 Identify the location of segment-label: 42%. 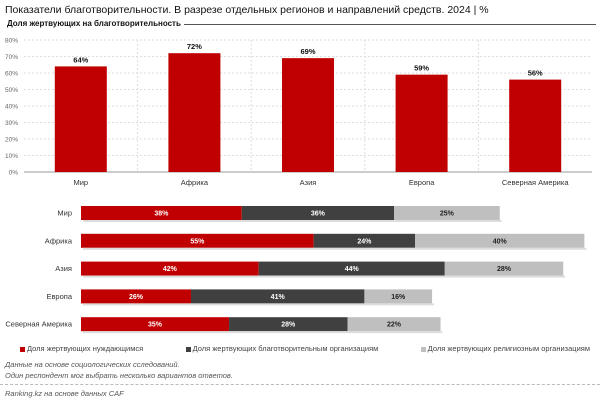
(170, 269).